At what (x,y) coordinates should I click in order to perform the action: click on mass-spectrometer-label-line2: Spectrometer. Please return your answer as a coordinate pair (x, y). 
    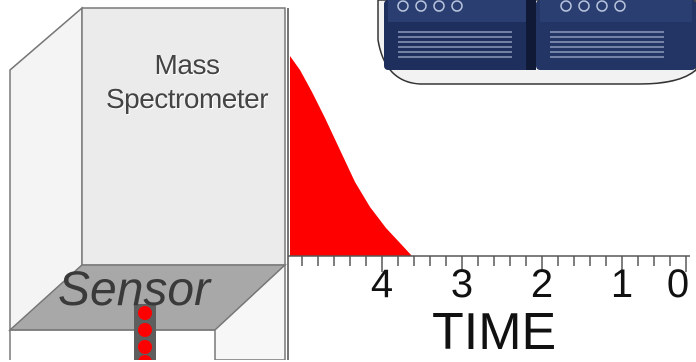
    Looking at the image, I should click on (187, 98).